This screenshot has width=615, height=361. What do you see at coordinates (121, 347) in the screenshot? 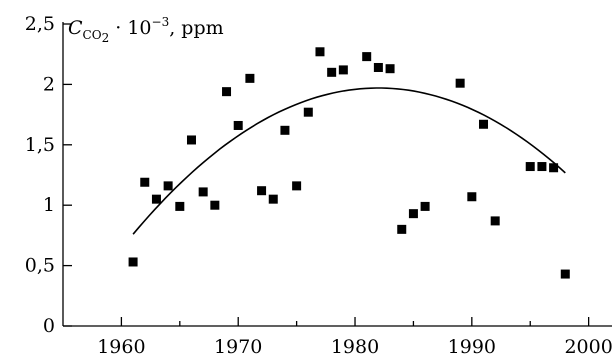
I see `x-tick-label: 1960` at bounding box center [121, 347].